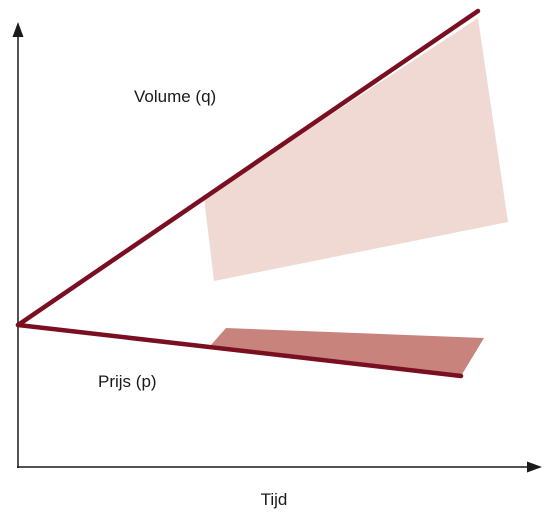 The image size is (550, 519). What do you see at coordinates (175, 96) in the screenshot?
I see `volume-label: Volume (q)` at bounding box center [175, 96].